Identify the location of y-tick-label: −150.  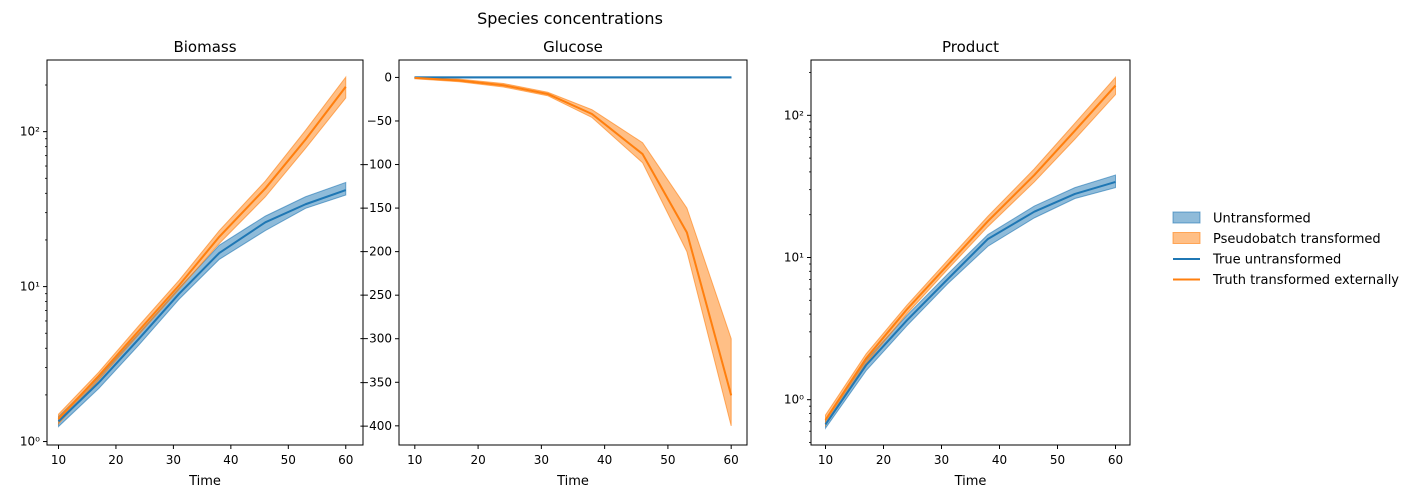
(375, 208).